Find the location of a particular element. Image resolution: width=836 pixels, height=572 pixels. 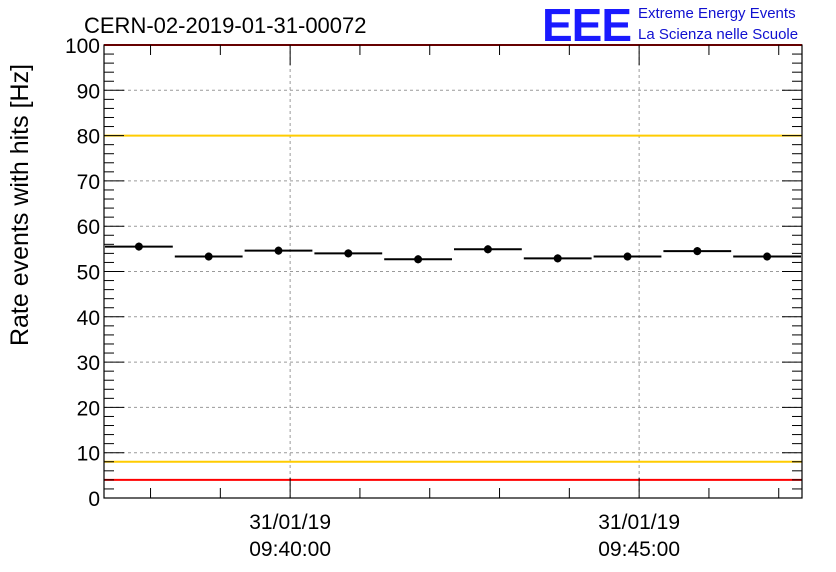

x-tick-time: 09:40:00 is located at coordinates (290, 549).